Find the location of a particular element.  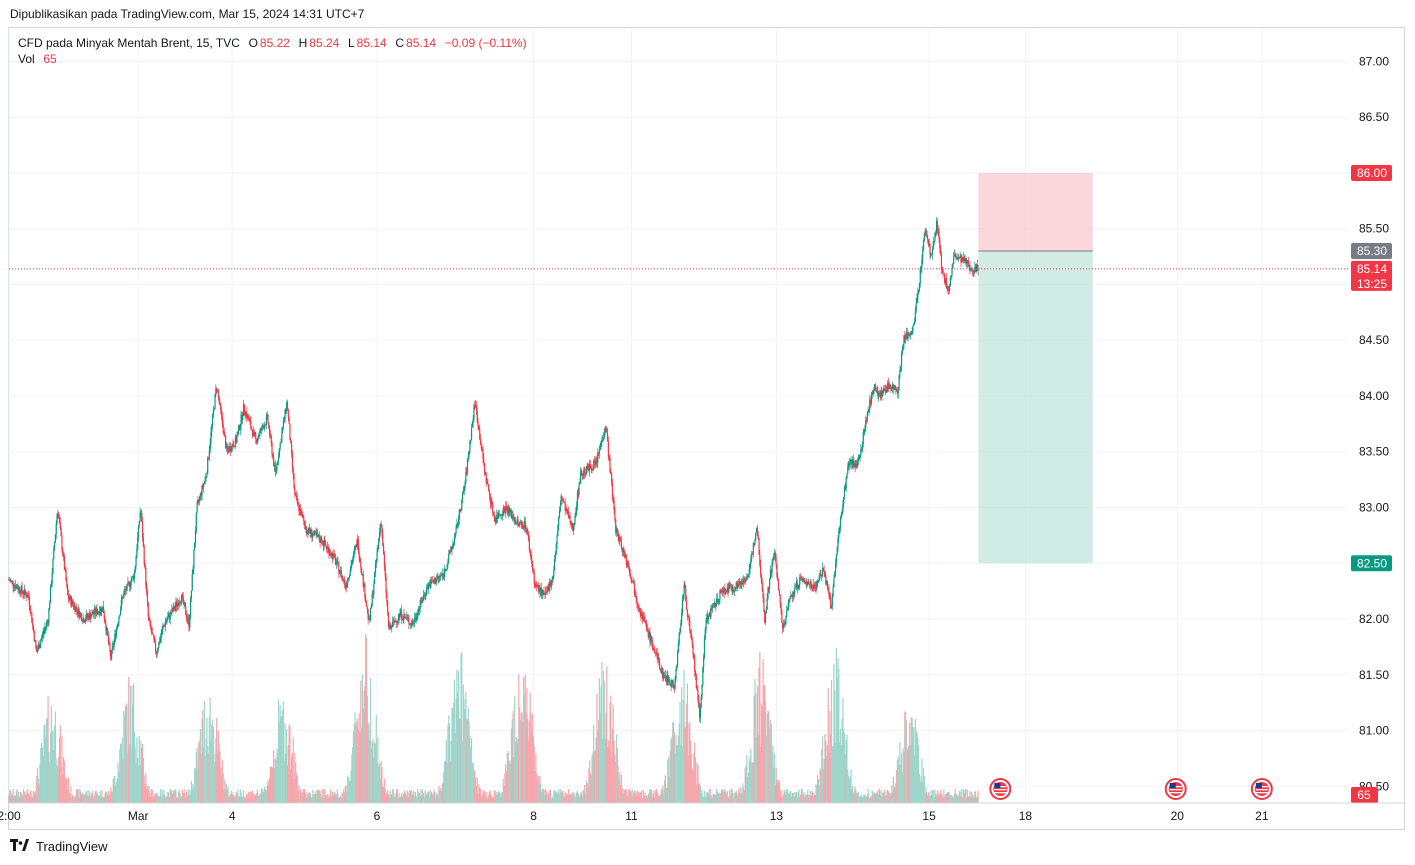

time-tick-label: 4 is located at coordinates (232, 816).